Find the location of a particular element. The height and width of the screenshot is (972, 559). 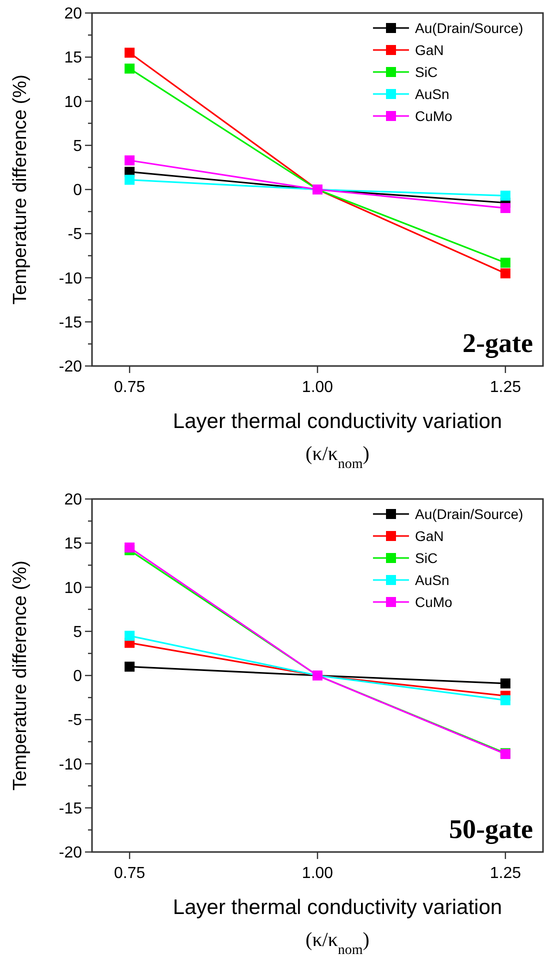

annotation: 2-gate is located at coordinates (498, 343).